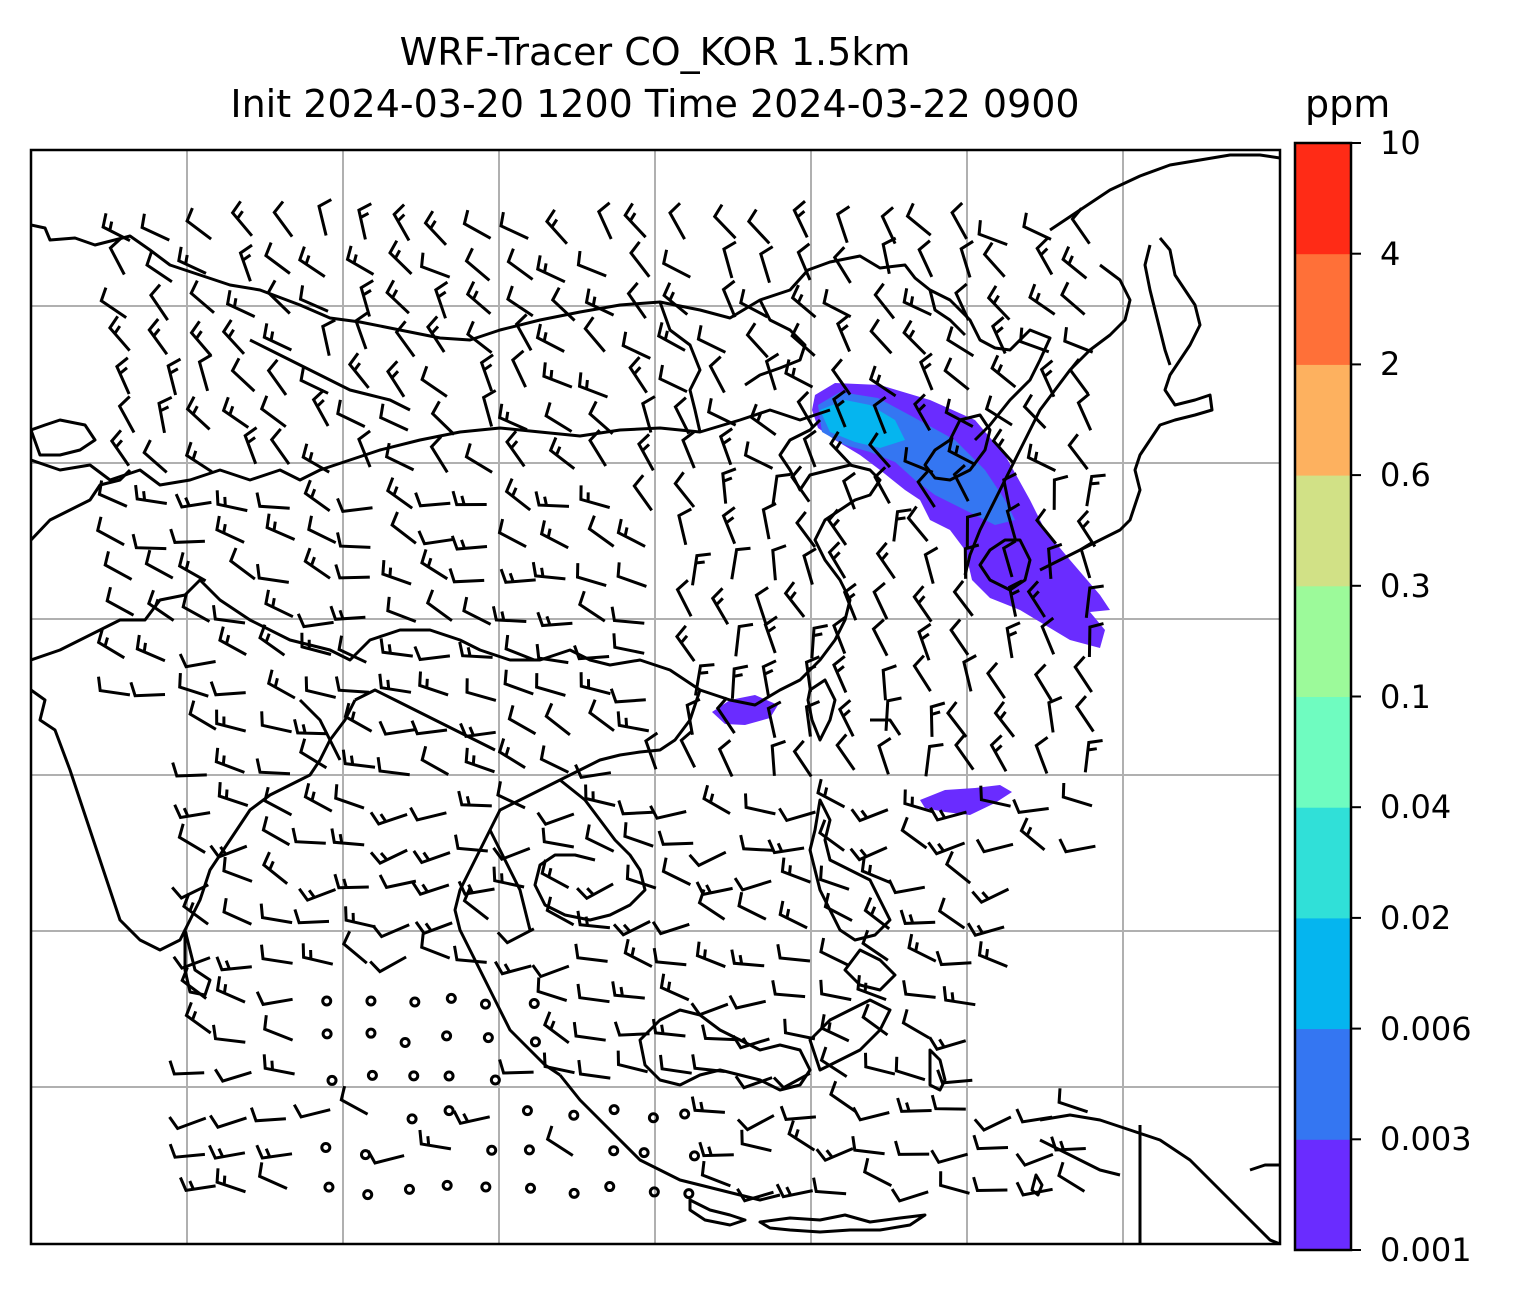  What do you see at coordinates (1426, 1250) in the screenshot?
I see `colorbar-tick-label: 0.001` at bounding box center [1426, 1250].